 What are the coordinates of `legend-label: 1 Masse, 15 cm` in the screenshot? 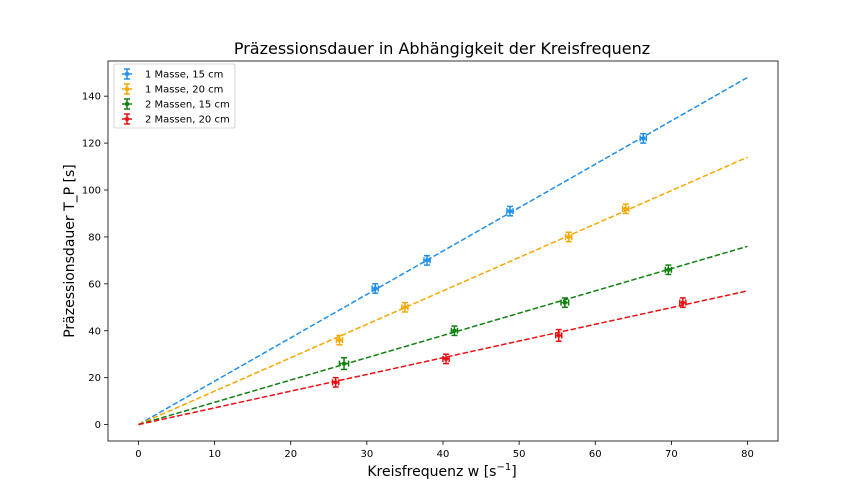 It's located at (184, 75).